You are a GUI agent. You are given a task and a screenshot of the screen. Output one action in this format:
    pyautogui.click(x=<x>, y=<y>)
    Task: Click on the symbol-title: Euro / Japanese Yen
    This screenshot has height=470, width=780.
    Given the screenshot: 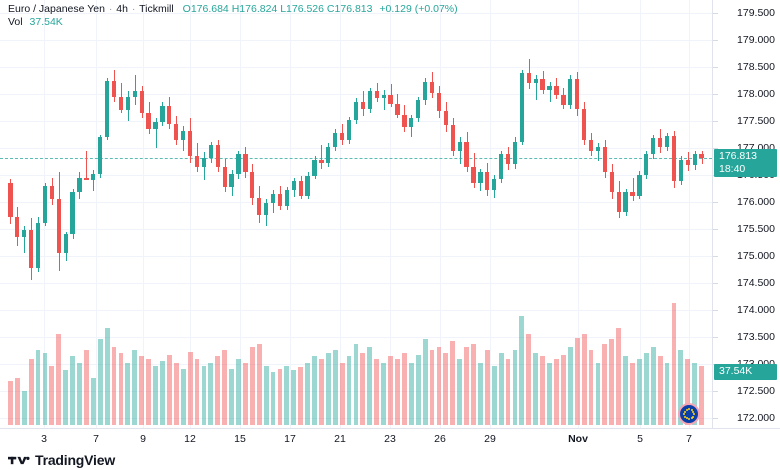 What is the action you would take?
    pyautogui.click(x=56, y=9)
    